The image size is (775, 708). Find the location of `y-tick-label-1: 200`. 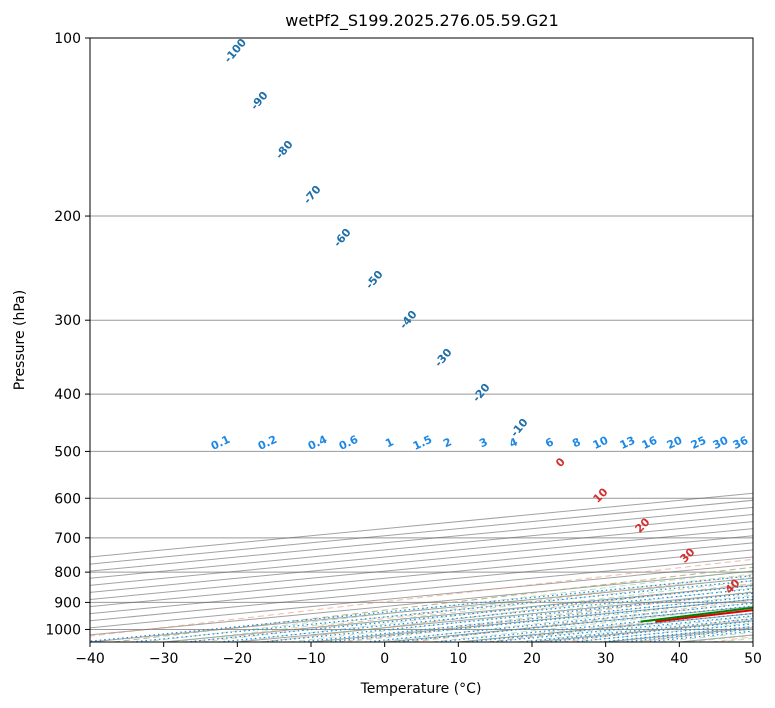

y-tick-label-1: 200 is located at coordinates (67, 217).